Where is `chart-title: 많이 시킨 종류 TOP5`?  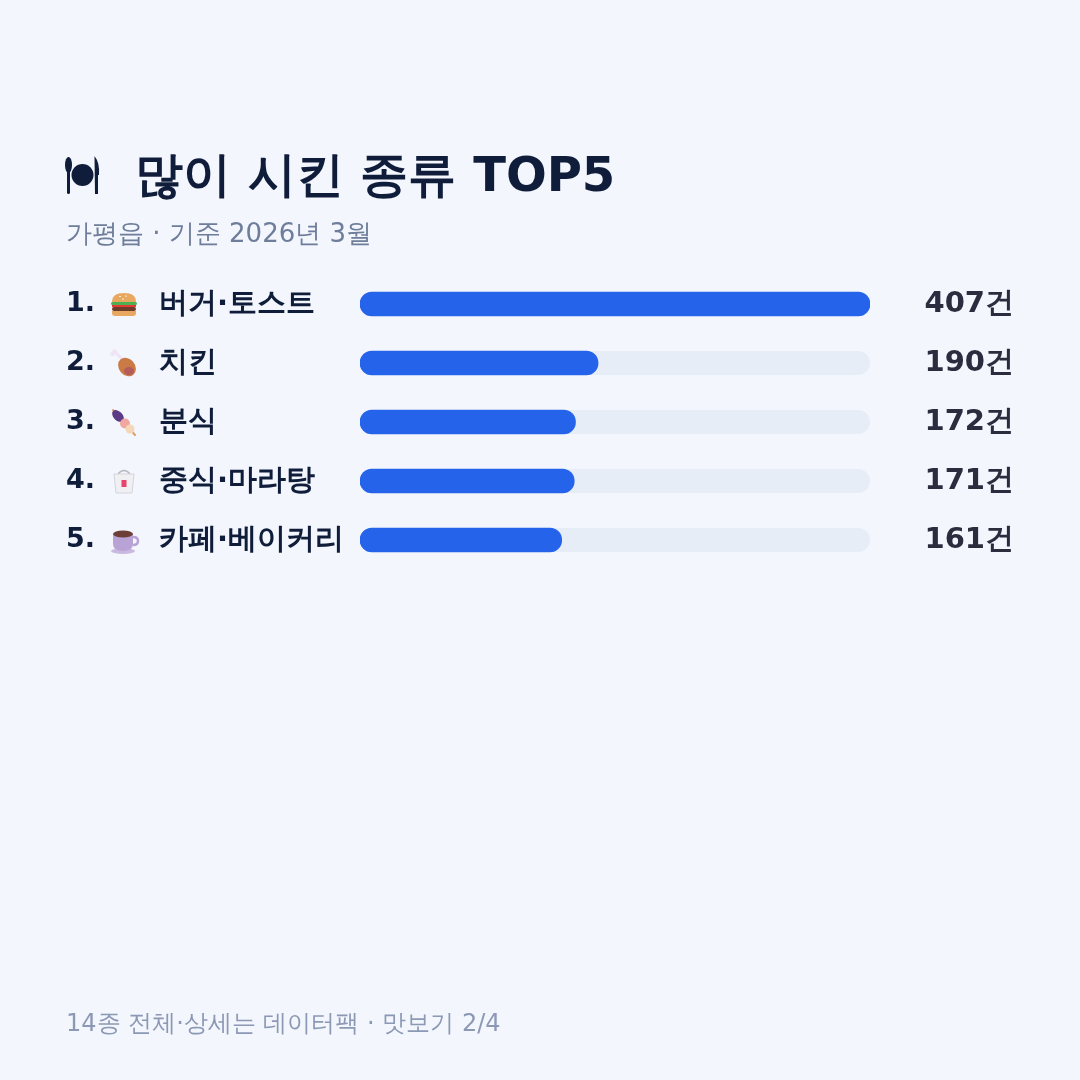
chart-title: 많이 시킨 종류 TOP5 is located at coordinates (375, 174).